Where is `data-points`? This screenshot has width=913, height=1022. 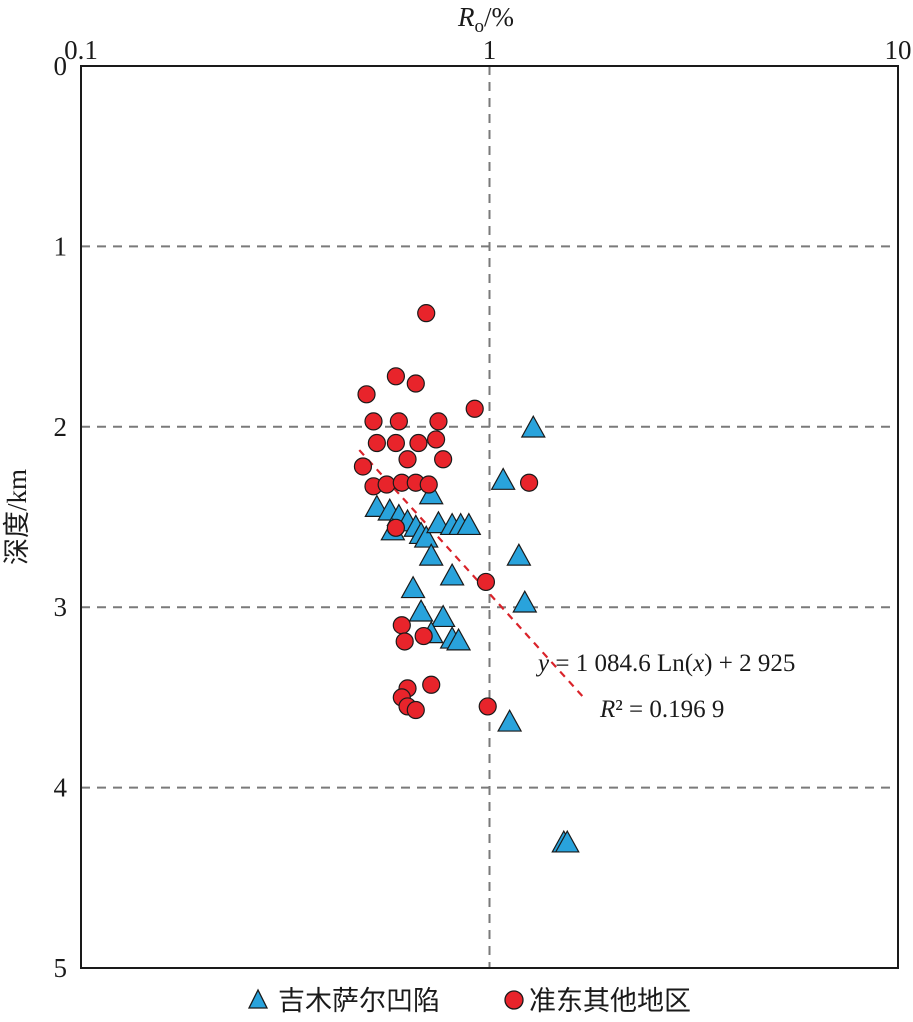 data-points is located at coordinates (466, 578).